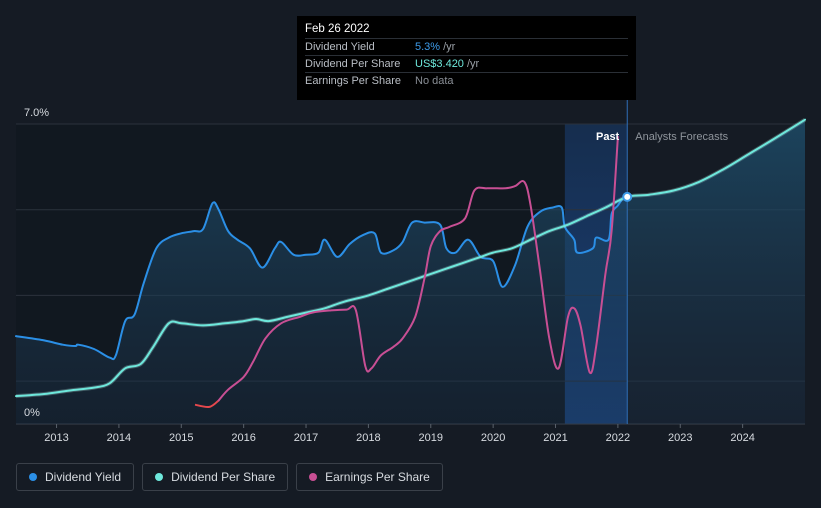 The height and width of the screenshot is (508, 821). I want to click on past-label: Past, so click(608, 137).